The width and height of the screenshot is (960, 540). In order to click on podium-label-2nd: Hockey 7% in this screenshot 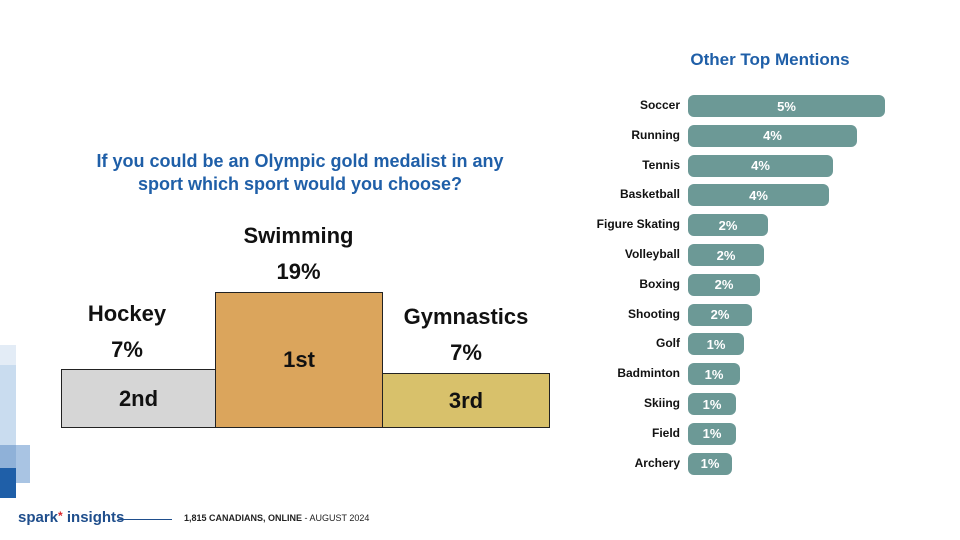, I will do `click(127, 332)`.